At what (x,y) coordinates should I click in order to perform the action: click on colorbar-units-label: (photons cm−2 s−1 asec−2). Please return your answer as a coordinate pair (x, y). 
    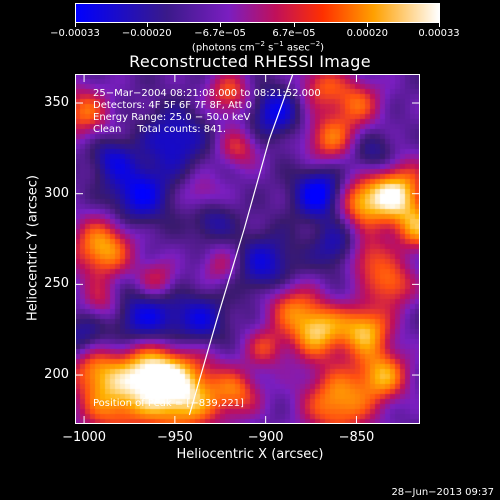
    Looking at the image, I should click on (258, 47).